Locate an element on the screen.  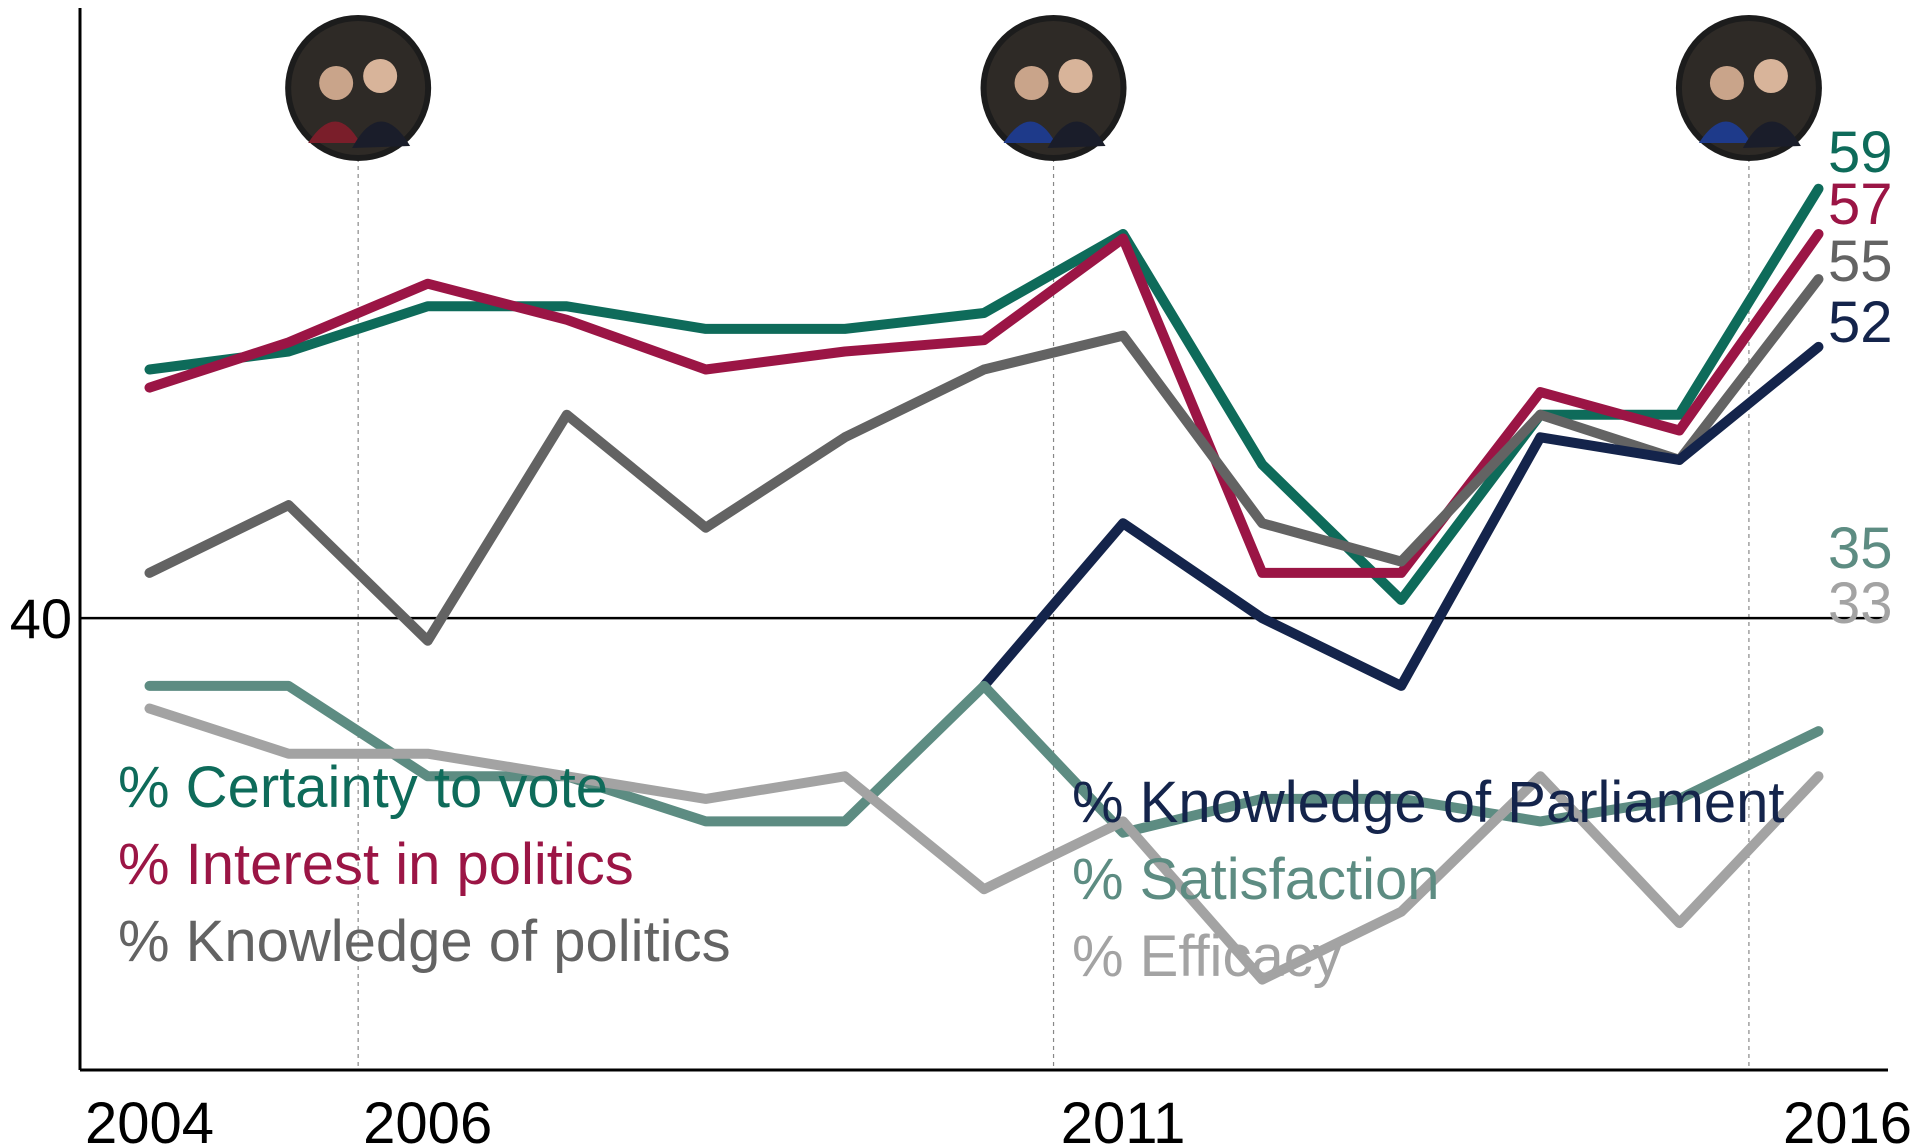
legend-item-knowledge-of-politics: % Knowledge of politics is located at coordinates (424, 941).